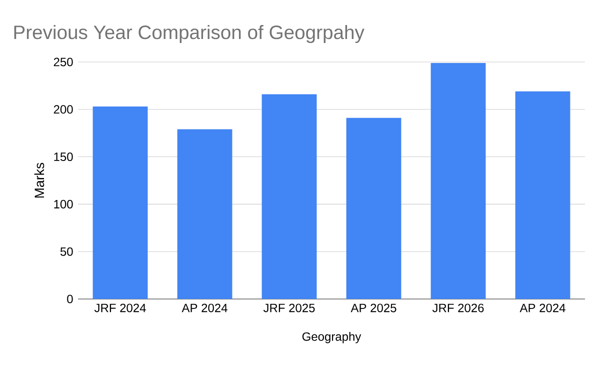 The image size is (600, 371). I want to click on x-axis-title: Geography, so click(332, 338).